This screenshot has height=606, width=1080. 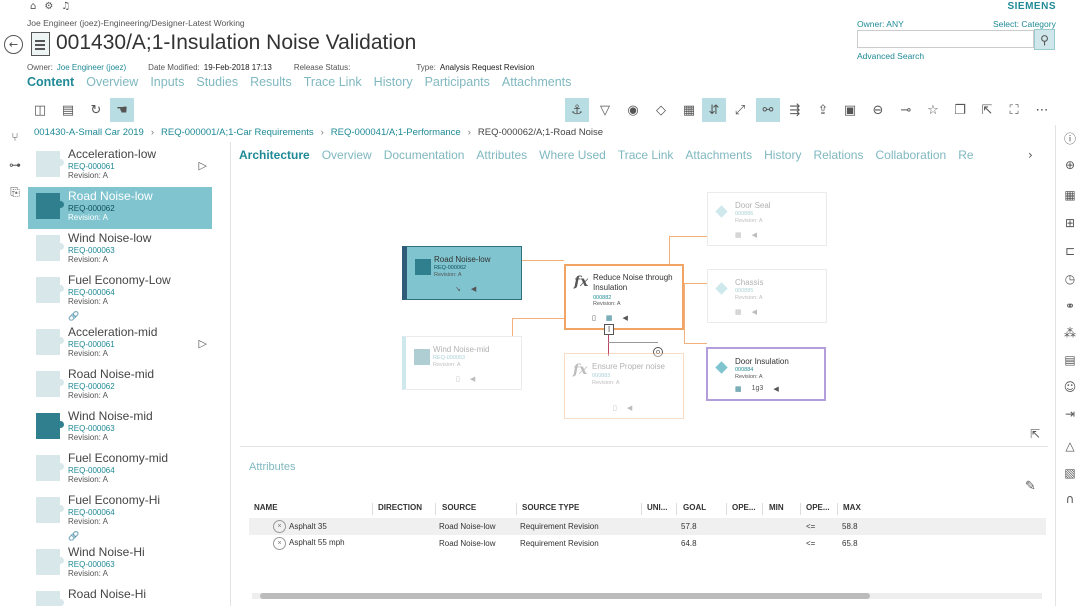 I want to click on merge-icon: ⊏, so click(x=1070, y=251).